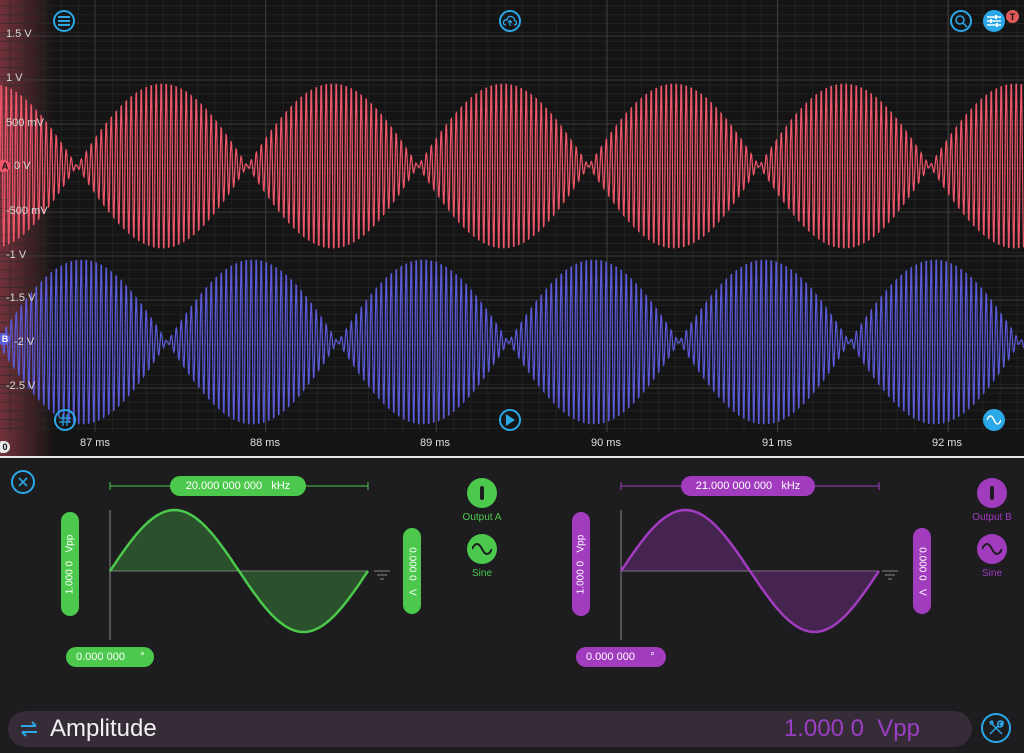  I want to click on voltage-label: -1 V, so click(16, 255).